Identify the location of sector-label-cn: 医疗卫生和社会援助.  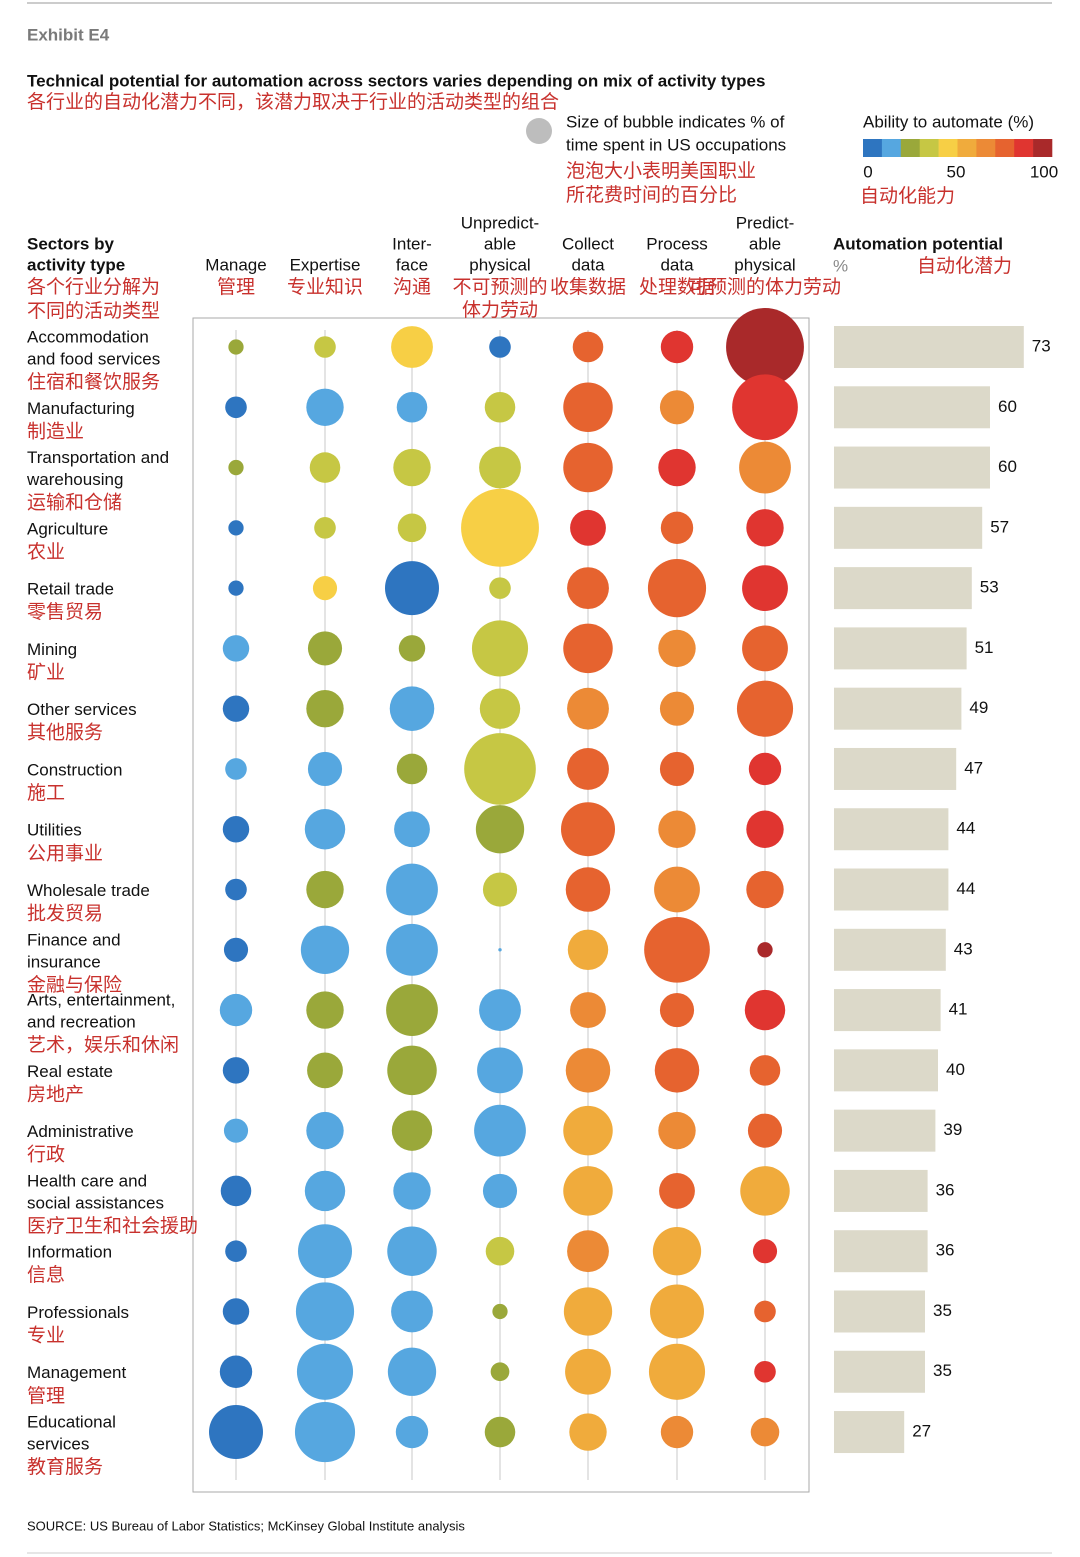
(112, 1226).